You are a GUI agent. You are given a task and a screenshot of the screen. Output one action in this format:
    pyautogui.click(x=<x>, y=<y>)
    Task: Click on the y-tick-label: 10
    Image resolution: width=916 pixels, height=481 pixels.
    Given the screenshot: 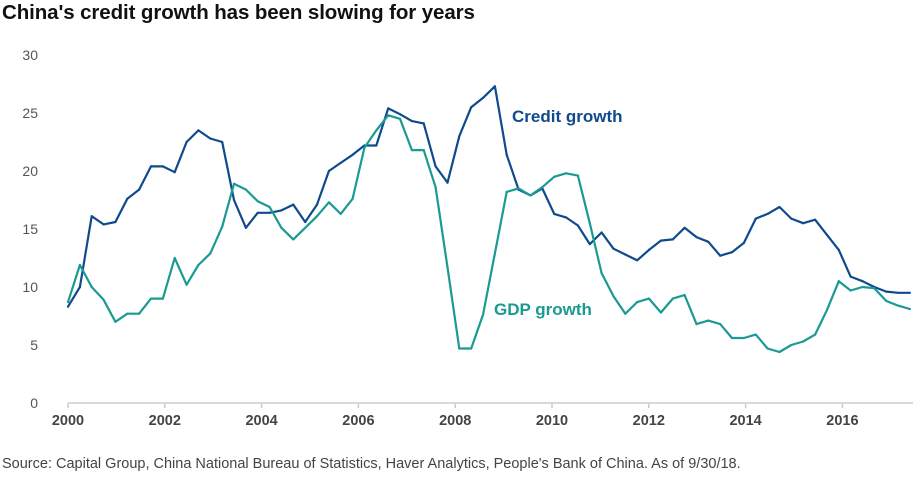 What is the action you would take?
    pyautogui.click(x=30, y=287)
    